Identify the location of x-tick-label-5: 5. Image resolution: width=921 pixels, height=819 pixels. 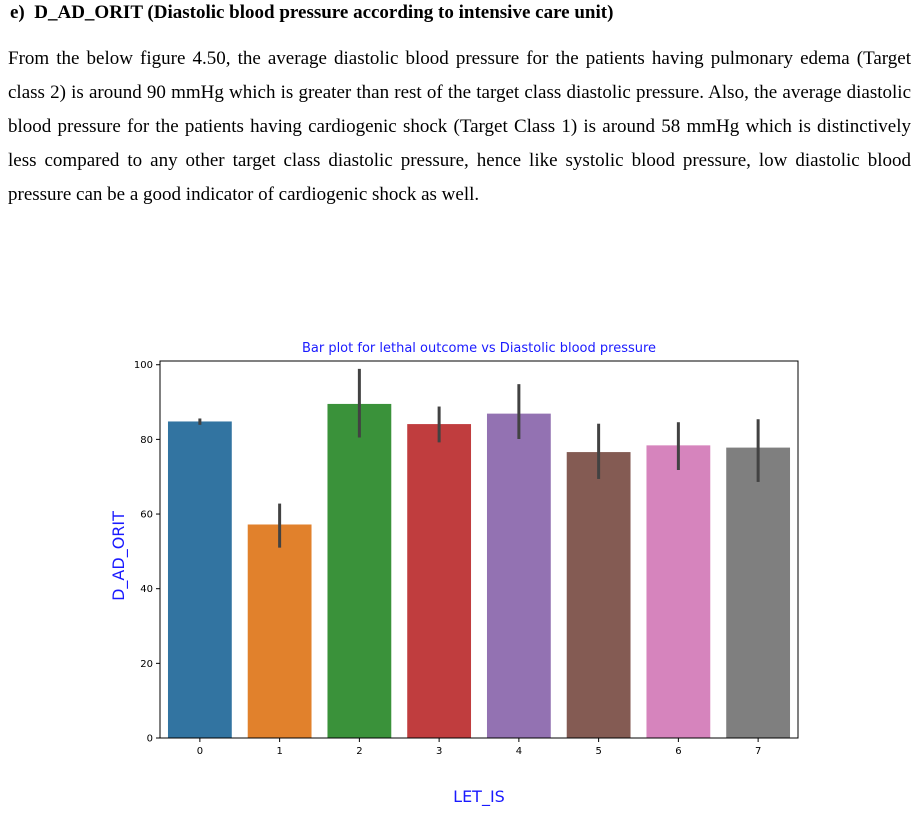
(598, 751).